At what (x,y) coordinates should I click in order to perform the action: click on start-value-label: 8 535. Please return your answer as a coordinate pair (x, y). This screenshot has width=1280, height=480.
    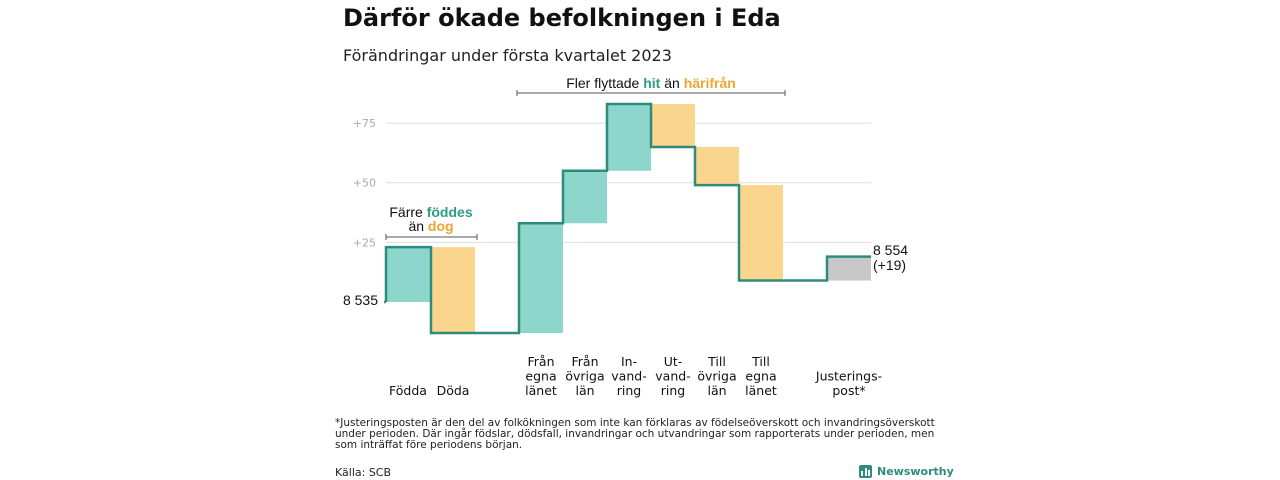
    Looking at the image, I should click on (360, 300).